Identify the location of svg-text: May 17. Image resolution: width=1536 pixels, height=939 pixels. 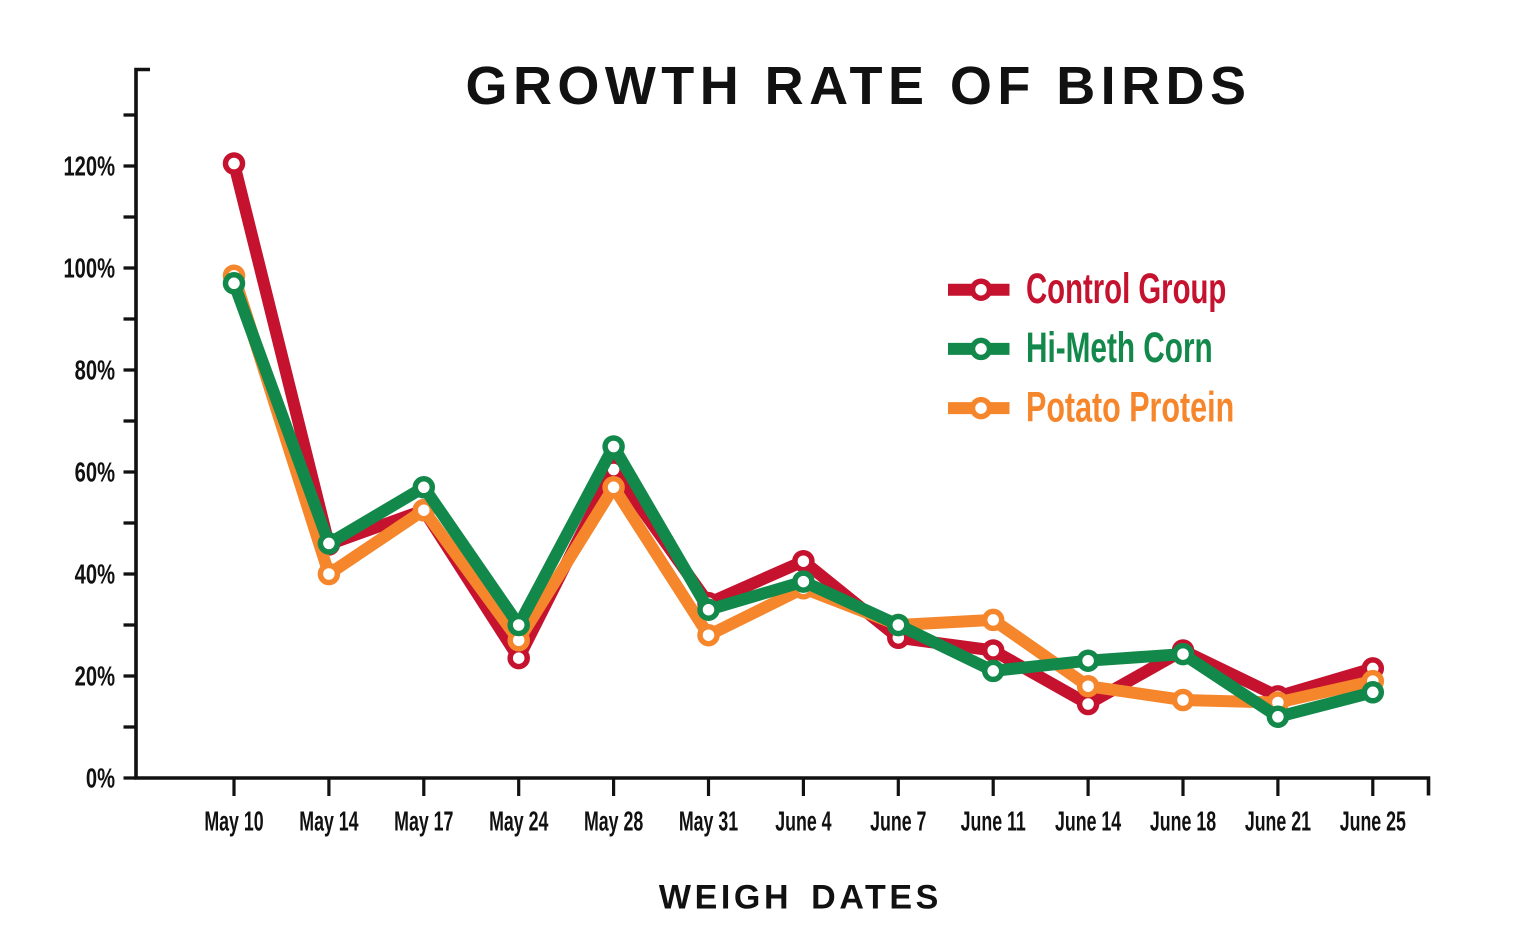
(423, 820).